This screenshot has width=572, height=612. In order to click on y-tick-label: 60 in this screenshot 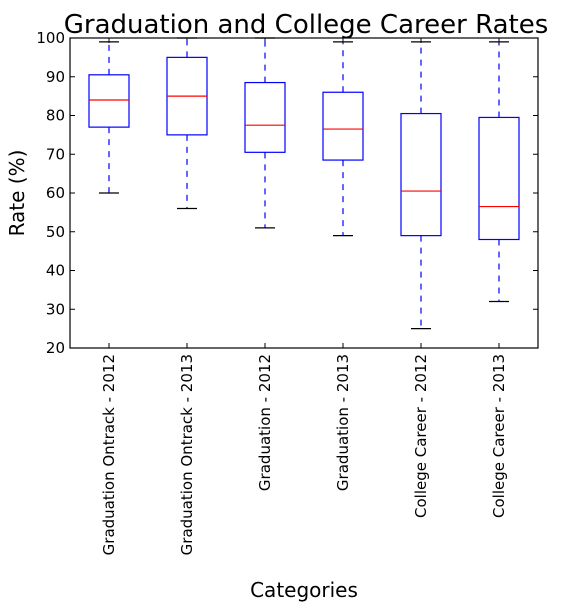, I will do `click(55, 193)`.